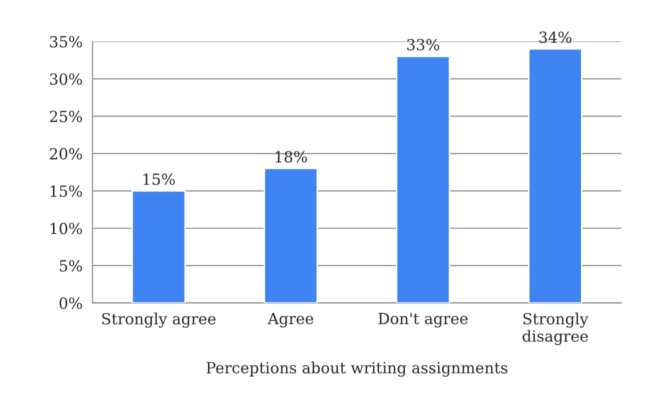 This screenshot has width=661, height=415. What do you see at coordinates (66, 228) in the screenshot?
I see `y-tick-label: 10%` at bounding box center [66, 228].